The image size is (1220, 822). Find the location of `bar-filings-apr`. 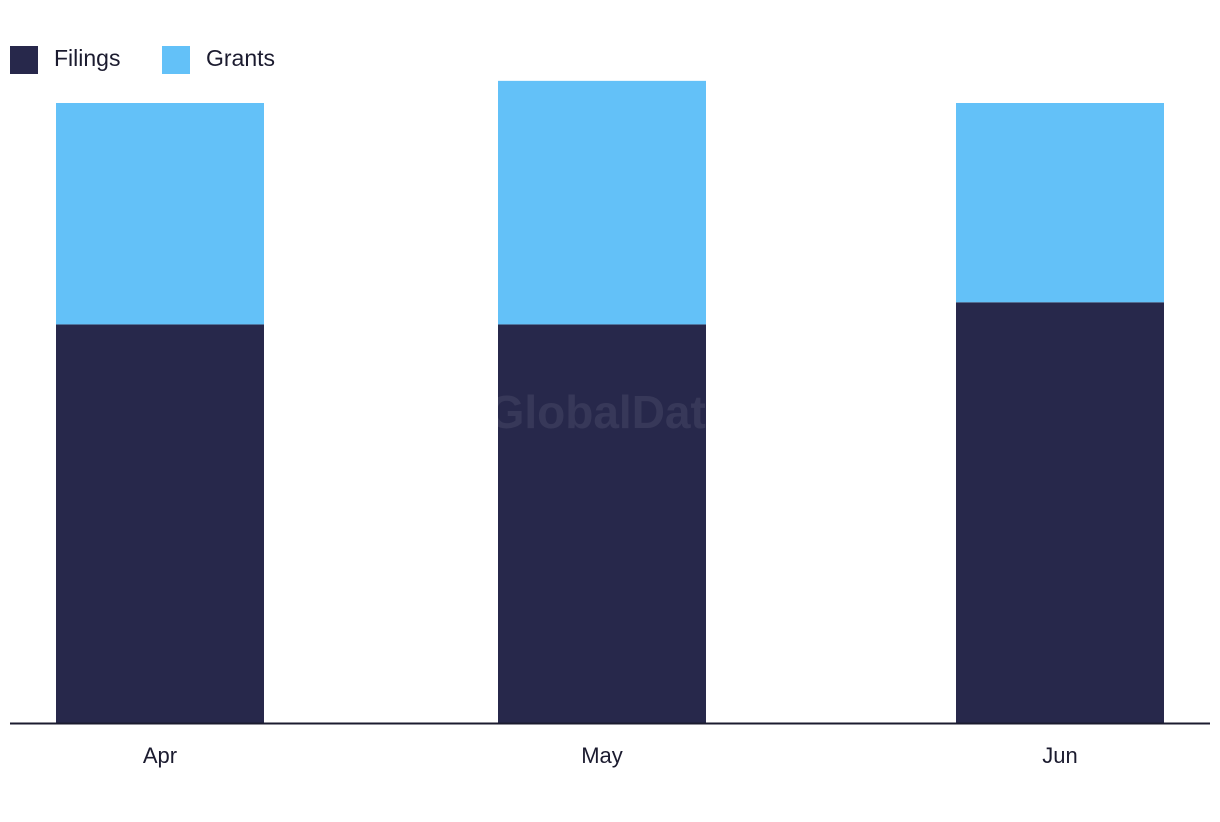

bar-filings-apr is located at coordinates (160, 523).